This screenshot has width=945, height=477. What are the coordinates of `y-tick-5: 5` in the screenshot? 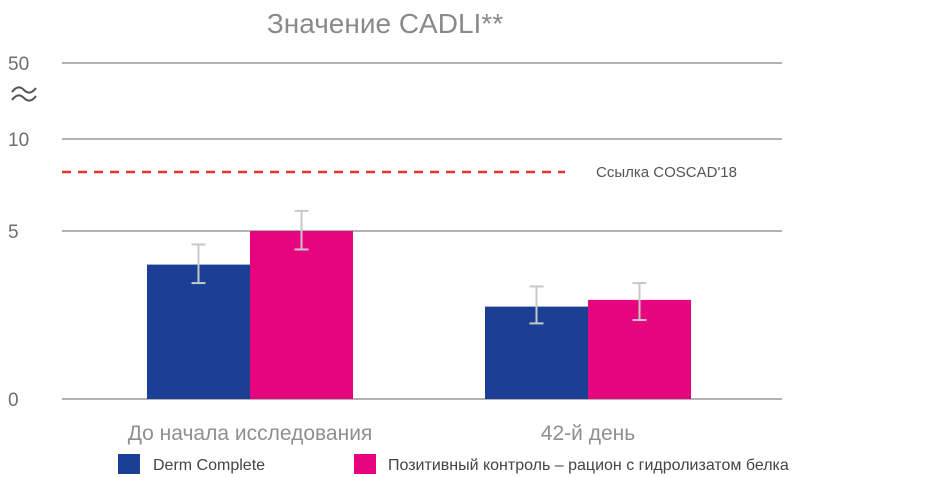 It's located at (13, 232).